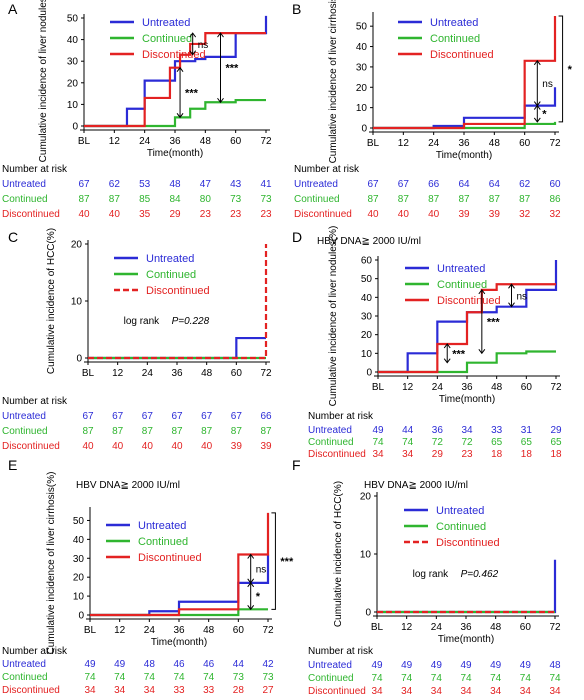  I want to click on risk-value: 64, so click(495, 184).